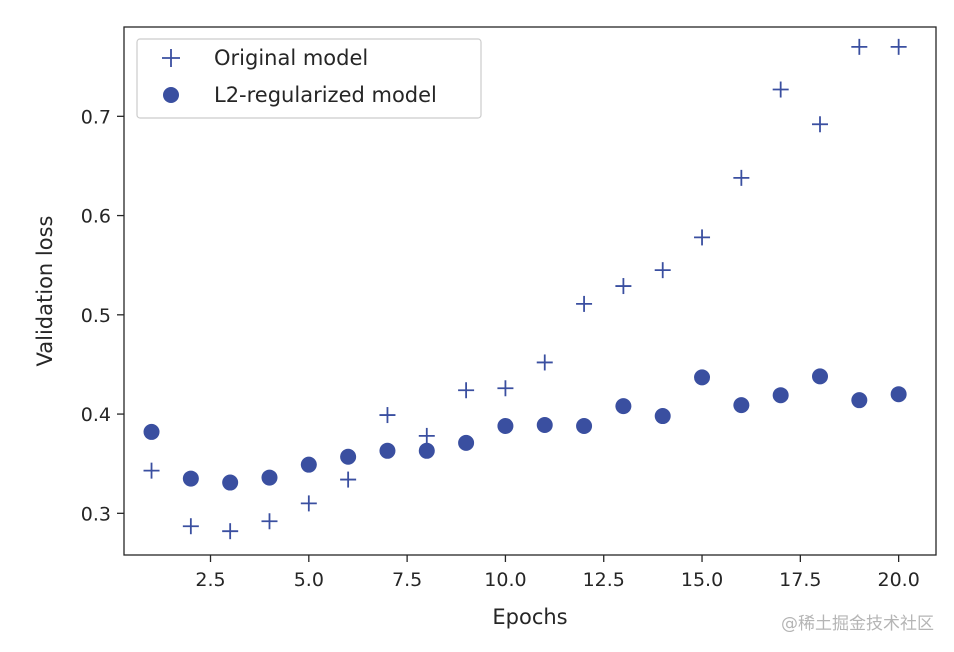 The image size is (954, 652). I want to click on legend: Original model L2-regularized model, so click(309, 78).